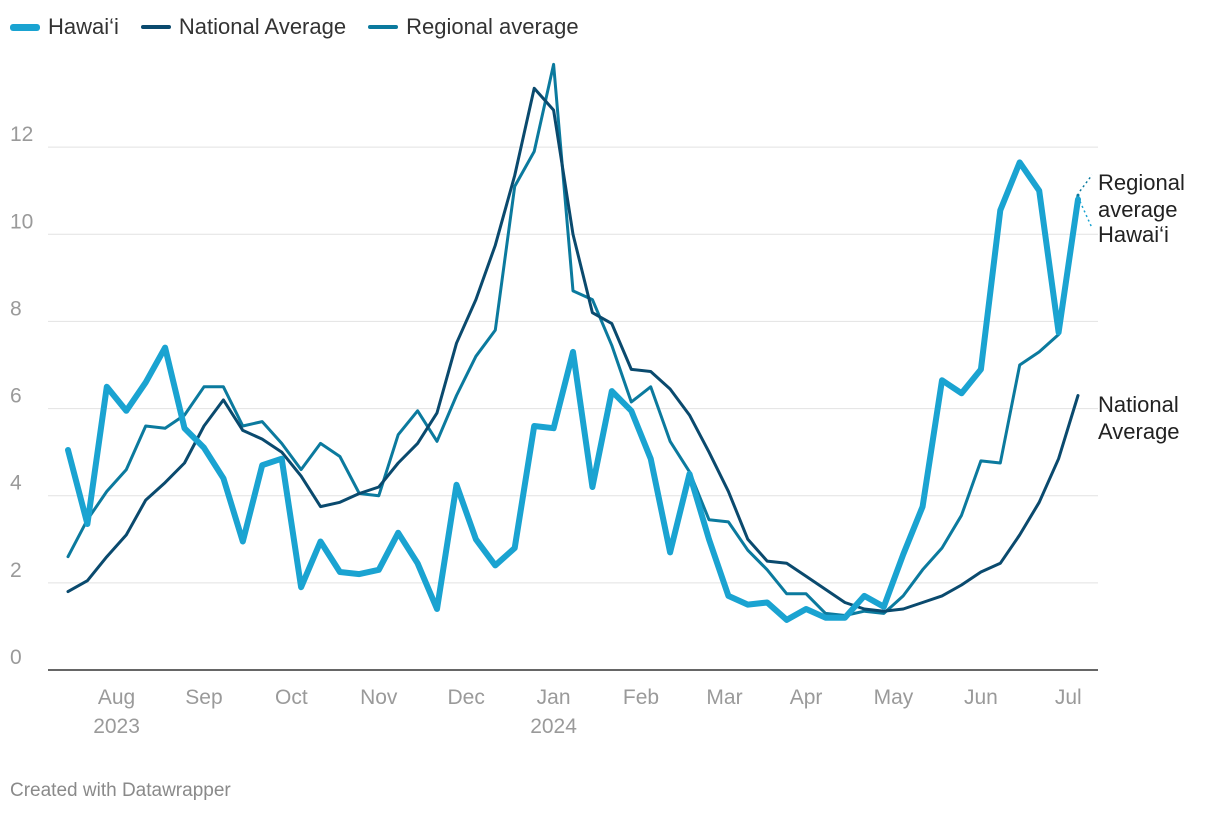 The image size is (1220, 816). I want to click on connector-regional-average, so click(1086, 183).